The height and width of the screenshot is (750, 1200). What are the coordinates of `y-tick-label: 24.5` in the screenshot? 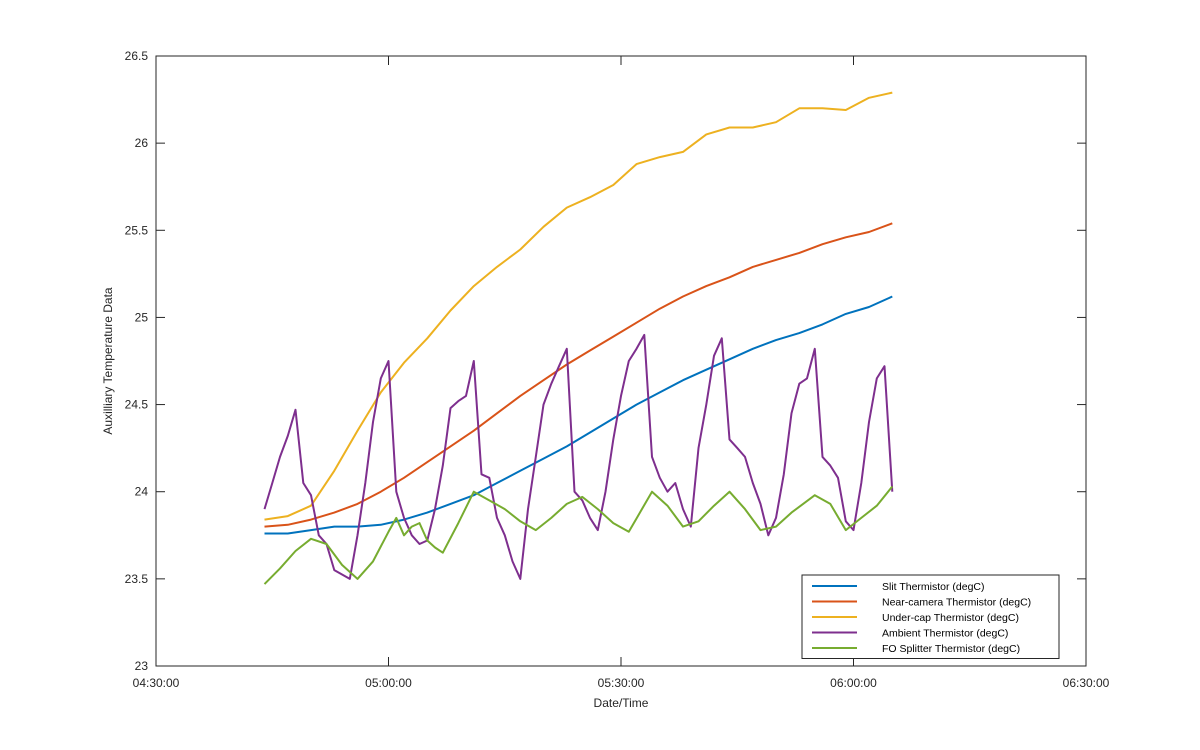 It's located at (137, 405).